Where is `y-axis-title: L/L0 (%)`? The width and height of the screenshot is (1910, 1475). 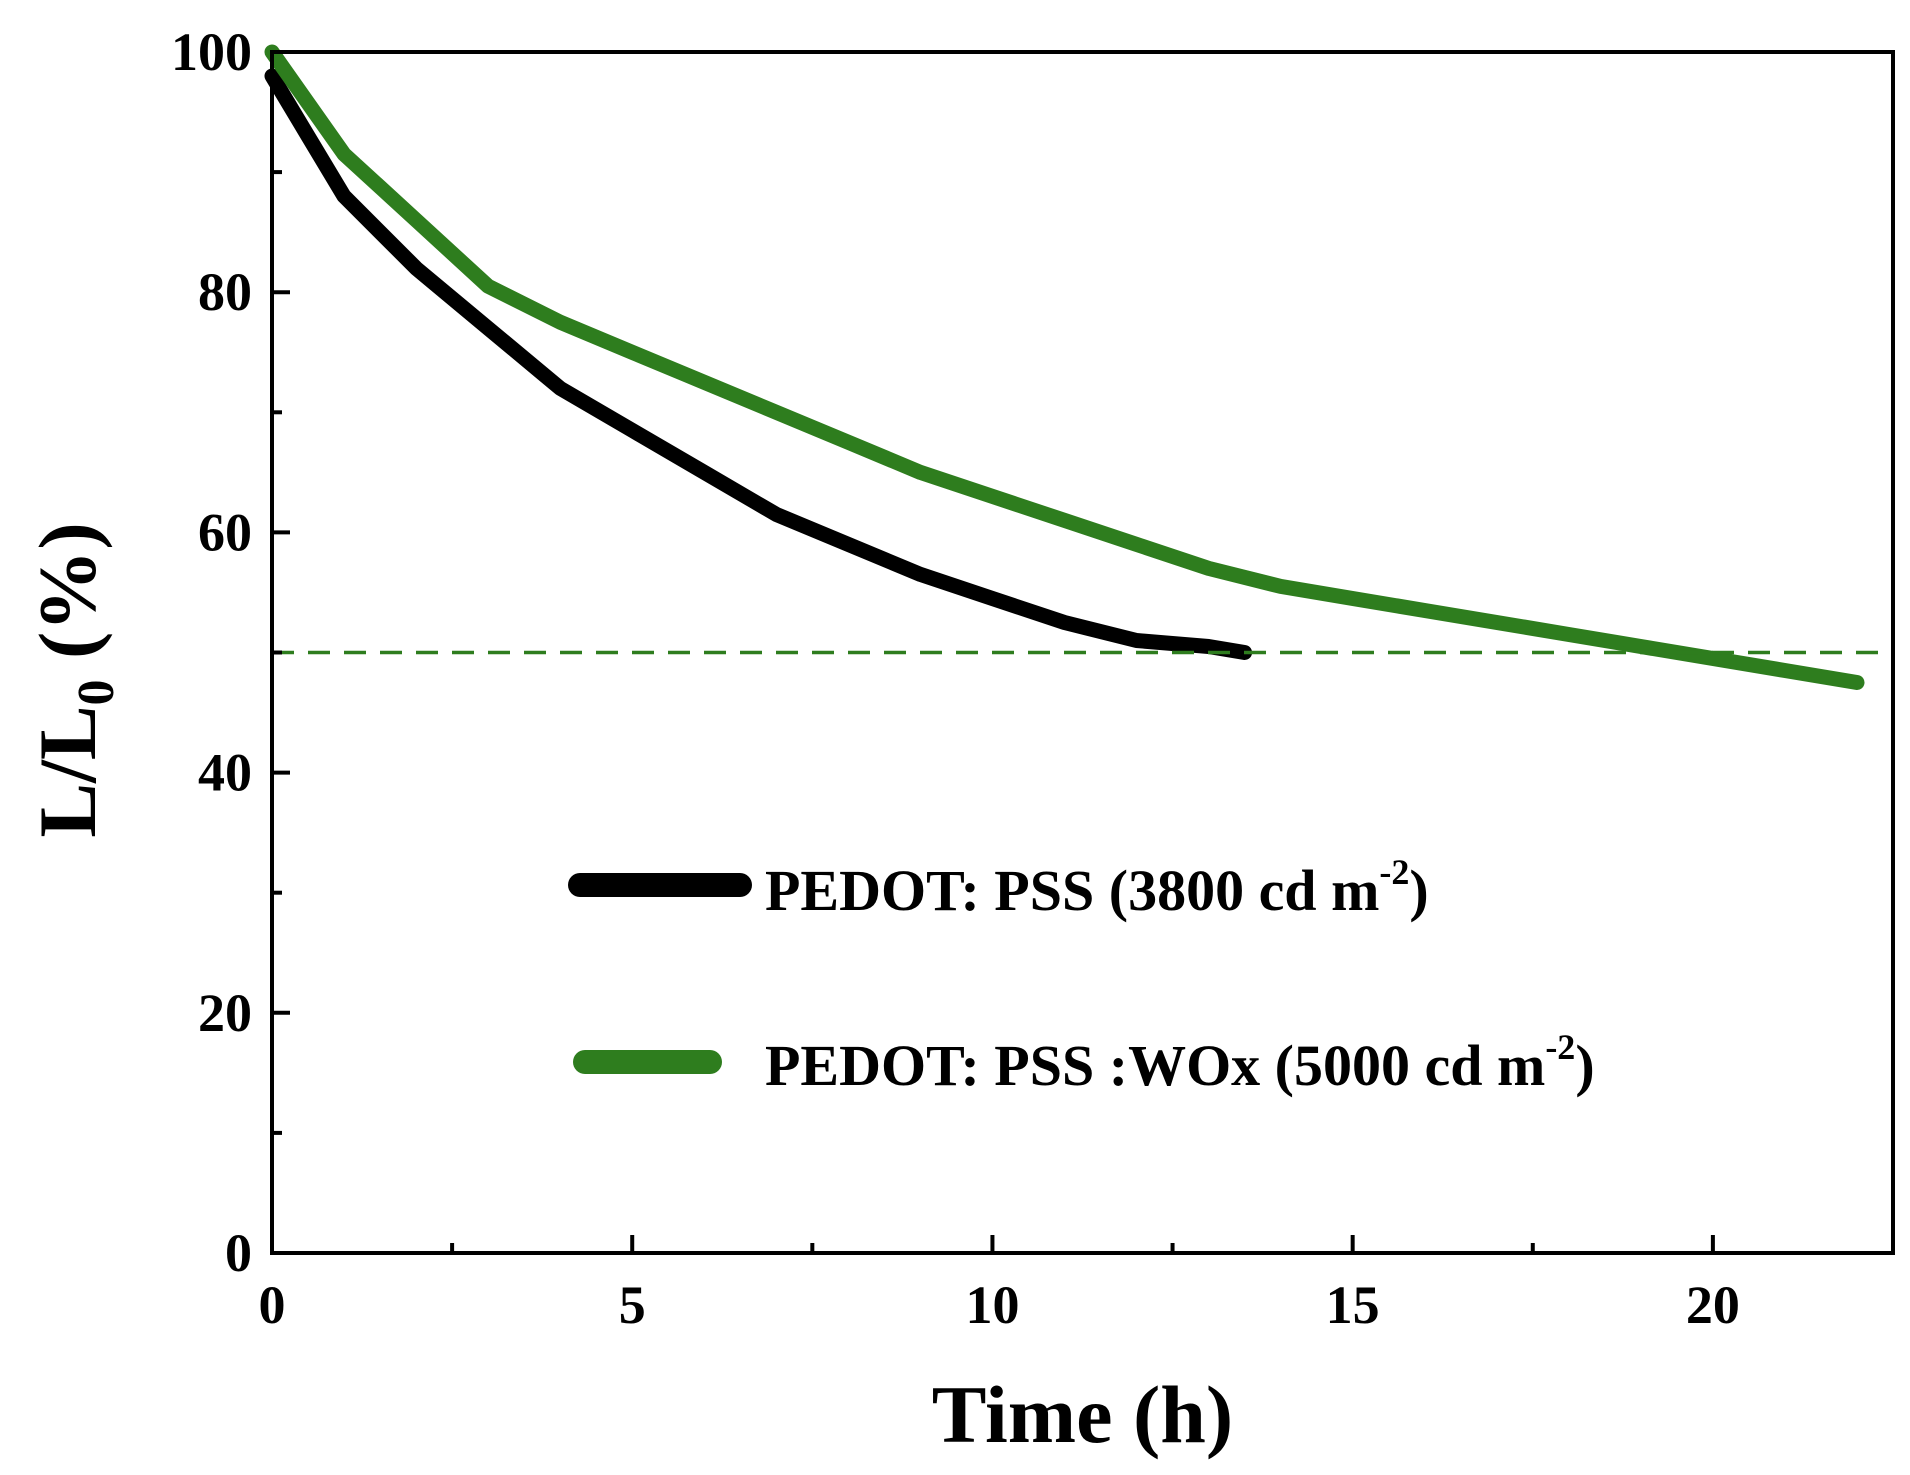 y-axis-title: L/L0 (%) is located at coordinates (73, 679).